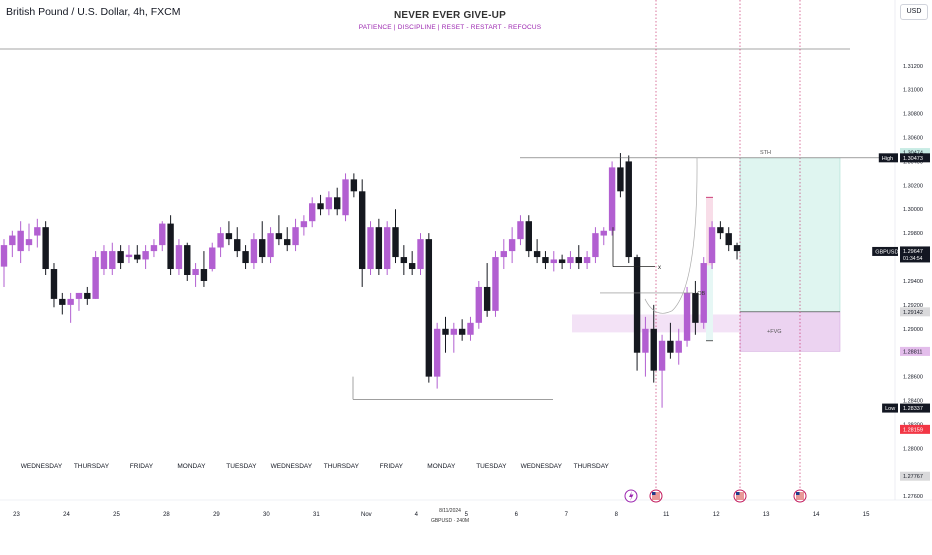 This screenshot has width=932, height=555. Describe the element at coordinates (93, 12) in the screenshot. I see `symbol-title: British Pound / U.S. Dollar, 4h, FXCM` at that location.